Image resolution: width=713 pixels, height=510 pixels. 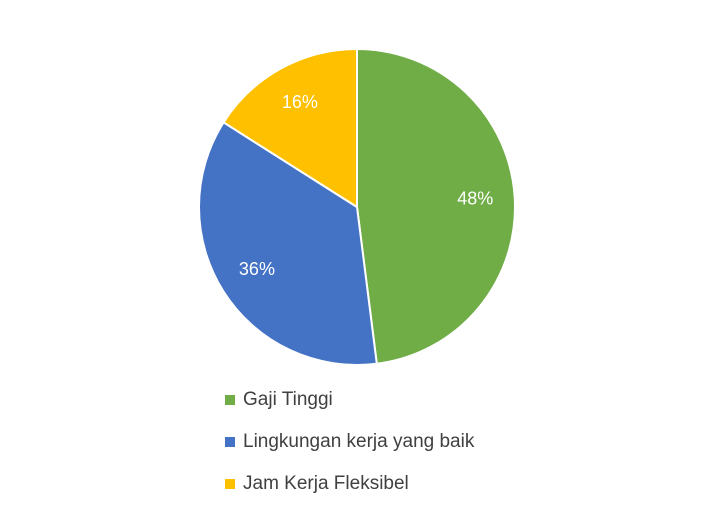 What do you see at coordinates (359, 441) in the screenshot?
I see `legend-label: Lingkungan kerja yang baik` at bounding box center [359, 441].